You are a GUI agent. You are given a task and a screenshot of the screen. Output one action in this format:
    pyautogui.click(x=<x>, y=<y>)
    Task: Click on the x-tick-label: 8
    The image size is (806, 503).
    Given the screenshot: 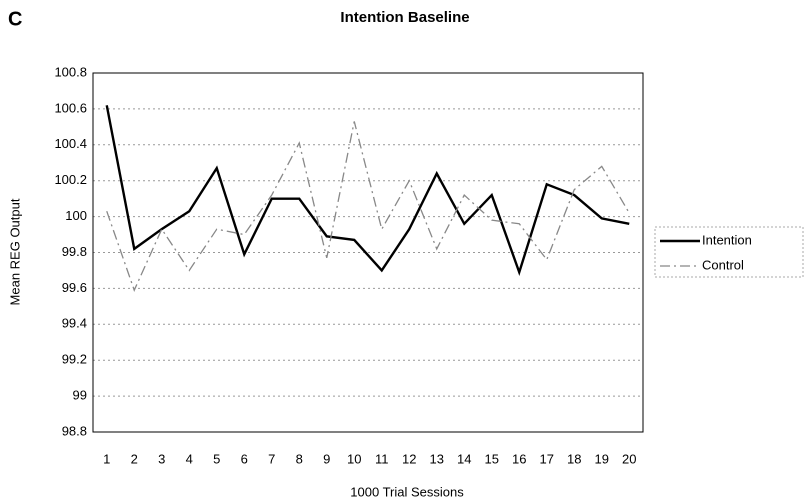 What is the action you would take?
    pyautogui.click(x=299, y=458)
    